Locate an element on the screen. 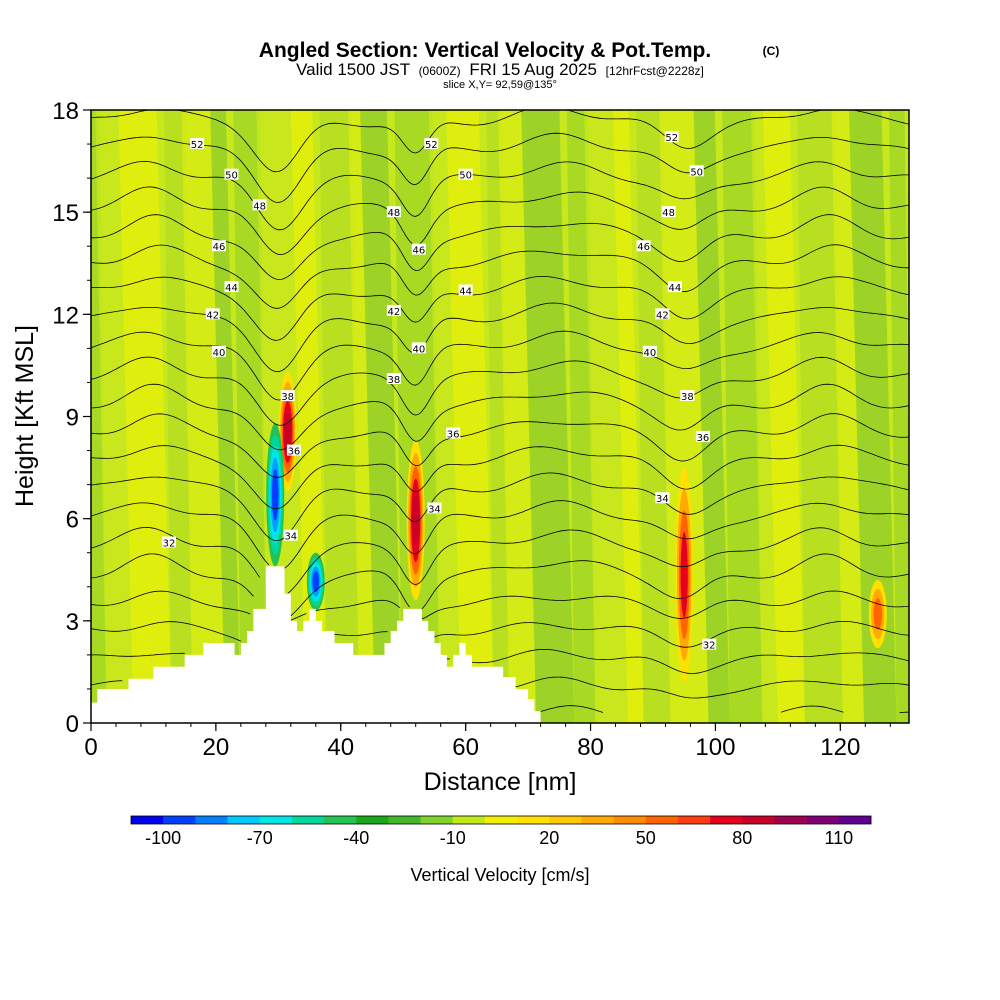 The width and height of the screenshot is (1000, 1000). y-tick-label: 3 is located at coordinates (72, 622).